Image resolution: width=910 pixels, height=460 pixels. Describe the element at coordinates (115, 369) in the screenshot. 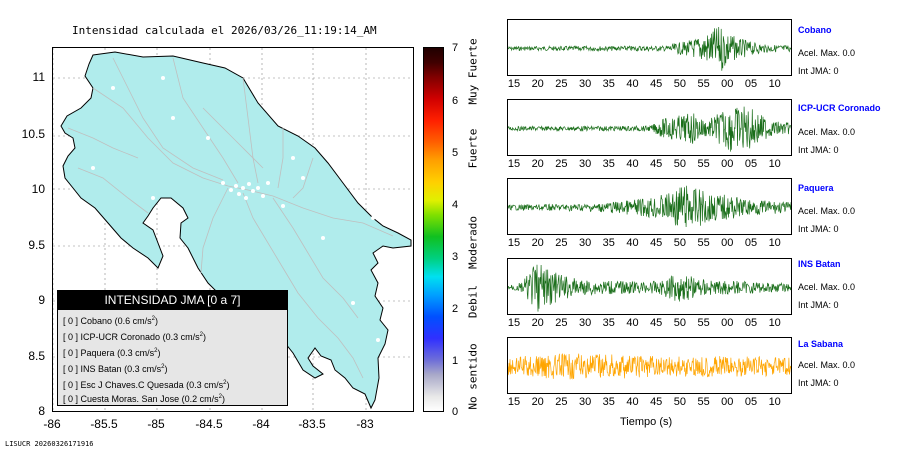

I see `legend-row: [ 0 ] INS Batan (0.3 cm/s2)` at that location.